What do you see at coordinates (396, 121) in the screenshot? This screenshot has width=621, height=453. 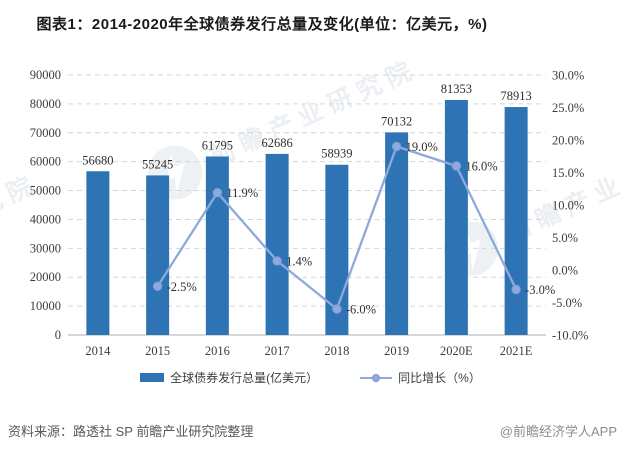 I see `bar-value-2019: 70132` at bounding box center [396, 121].